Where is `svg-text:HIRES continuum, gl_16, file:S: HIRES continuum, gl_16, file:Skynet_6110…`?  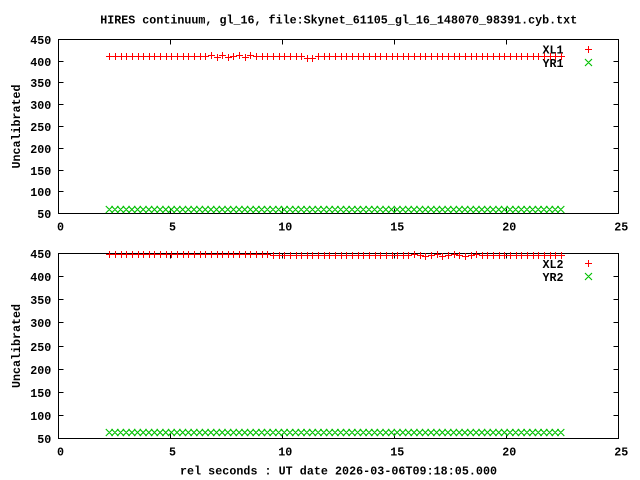
svg-text:HIRES continuum, gl_16, file:S: HIRES continuum, gl_16, file:Skynet_6110… is located at coordinates (338, 21).